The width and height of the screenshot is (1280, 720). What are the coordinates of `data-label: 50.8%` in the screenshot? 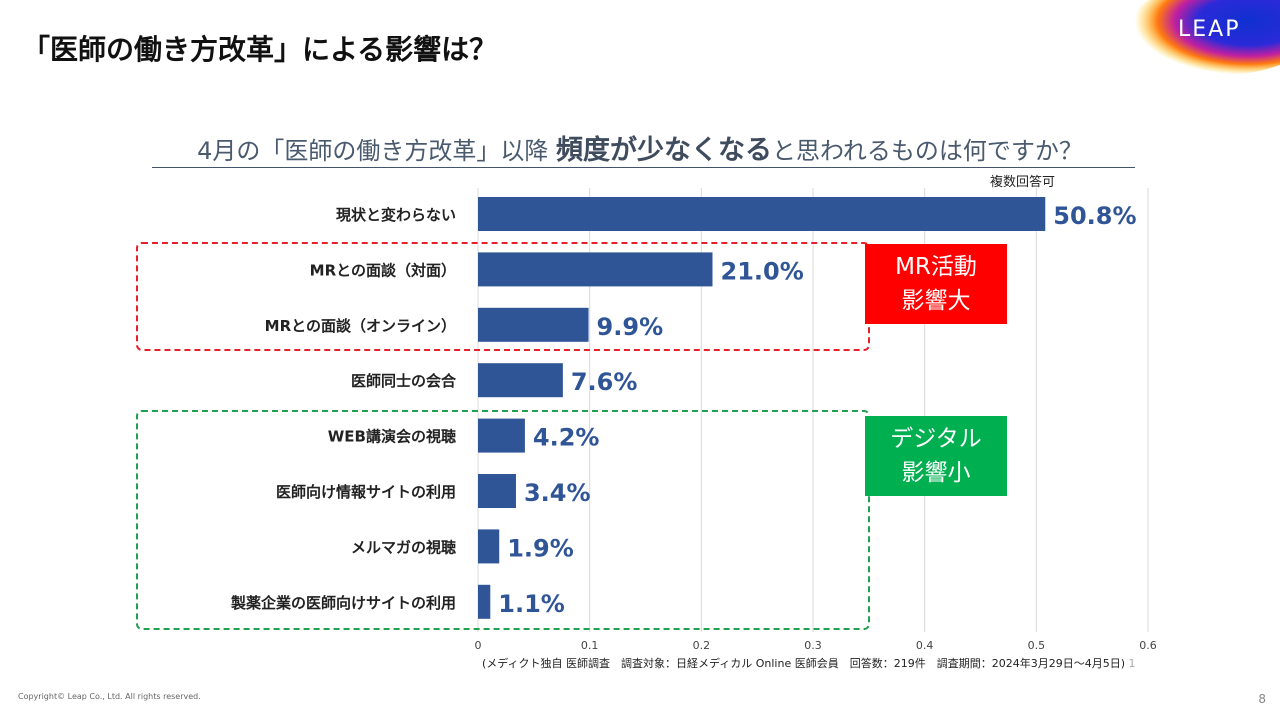 It's located at (1094, 216).